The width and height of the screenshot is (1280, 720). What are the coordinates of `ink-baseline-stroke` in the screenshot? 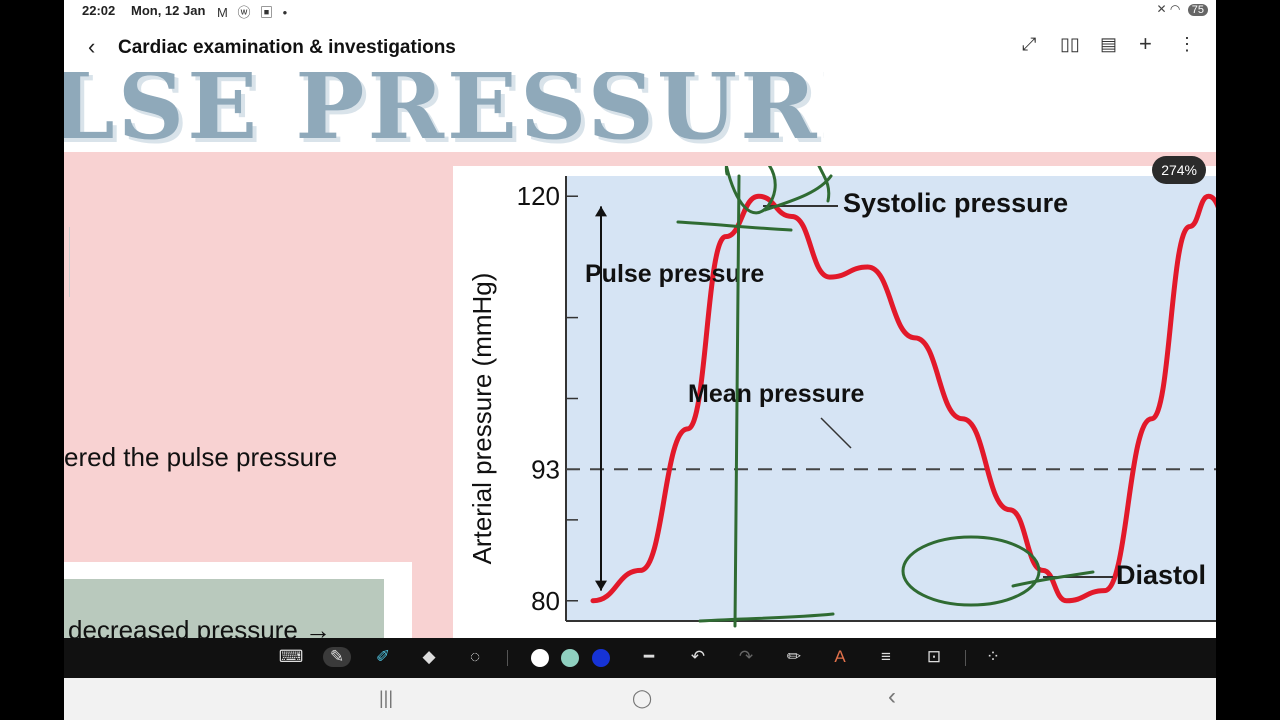 It's located at (766, 617).